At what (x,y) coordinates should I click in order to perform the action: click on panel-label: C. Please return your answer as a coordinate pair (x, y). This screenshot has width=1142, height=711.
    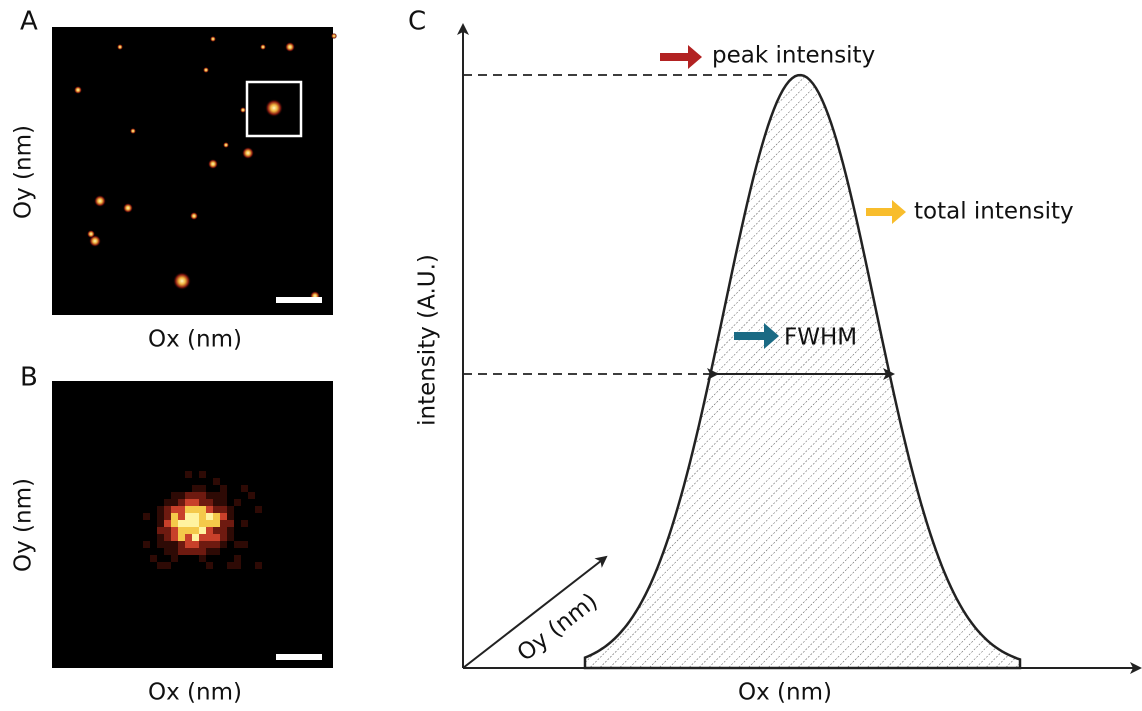
    Looking at the image, I should click on (417, 22).